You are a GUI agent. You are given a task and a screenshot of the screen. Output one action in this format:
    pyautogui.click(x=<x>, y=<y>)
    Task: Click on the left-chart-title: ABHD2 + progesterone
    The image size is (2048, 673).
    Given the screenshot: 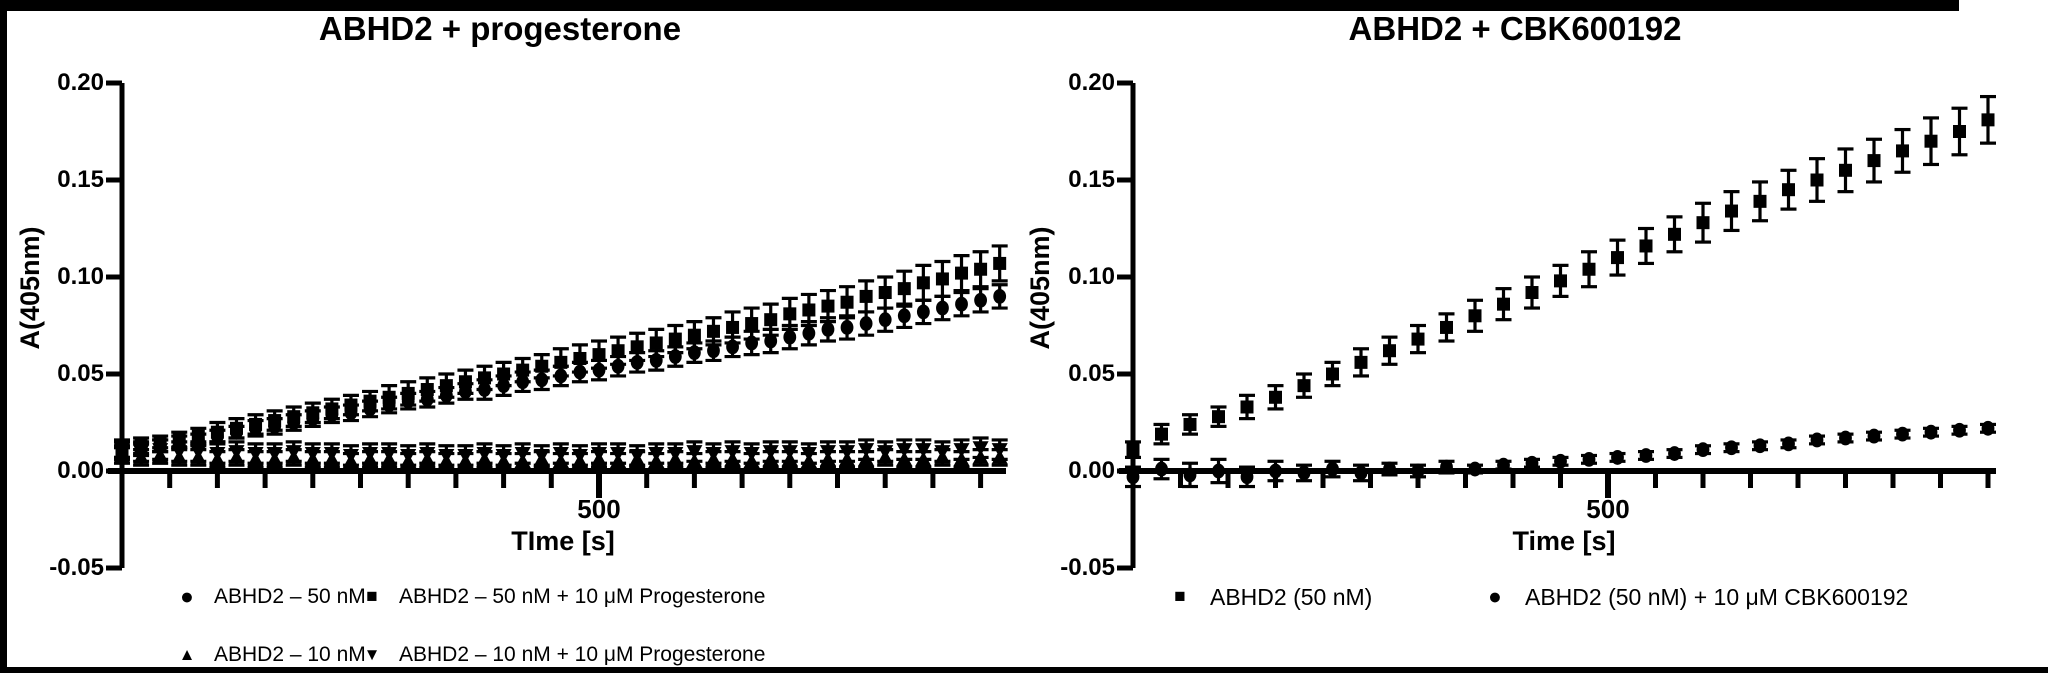 What is the action you would take?
    pyautogui.click(x=500, y=28)
    